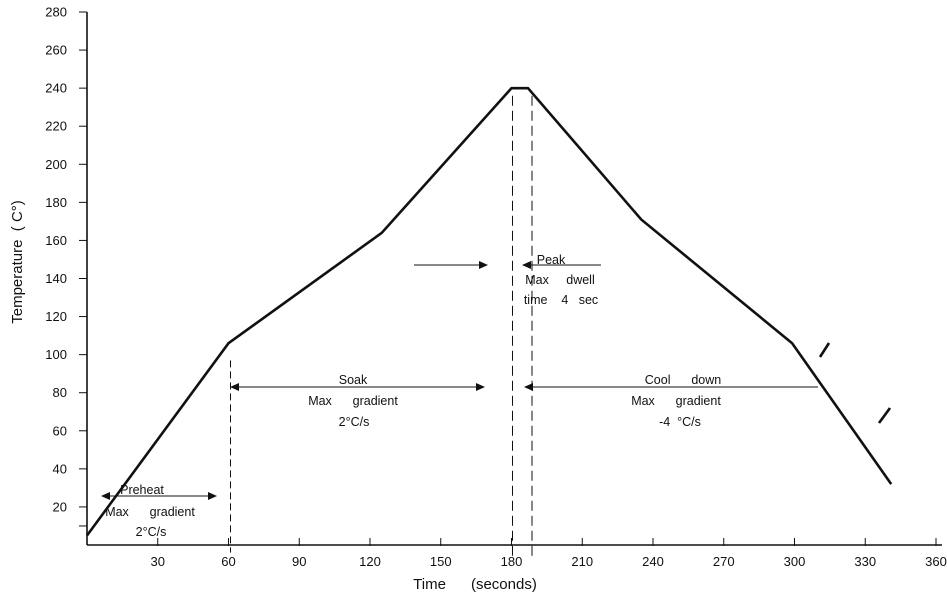 This screenshot has height=595, width=947. Describe the element at coordinates (56, 202) in the screenshot. I see `y-tick-label: 180` at that location.